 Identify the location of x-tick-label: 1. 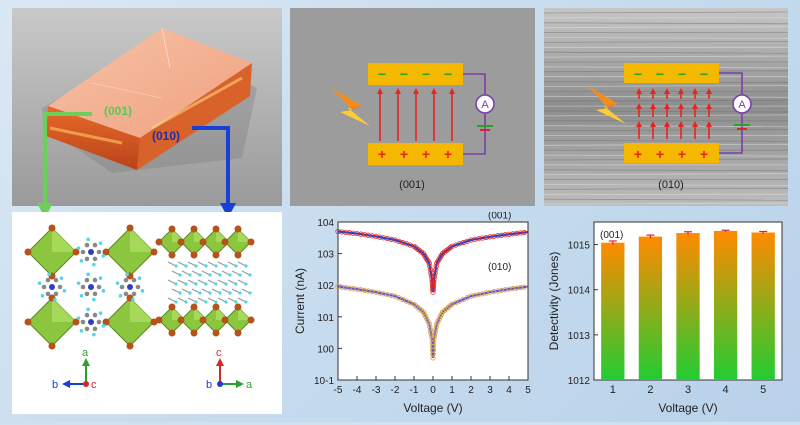
(613, 390).